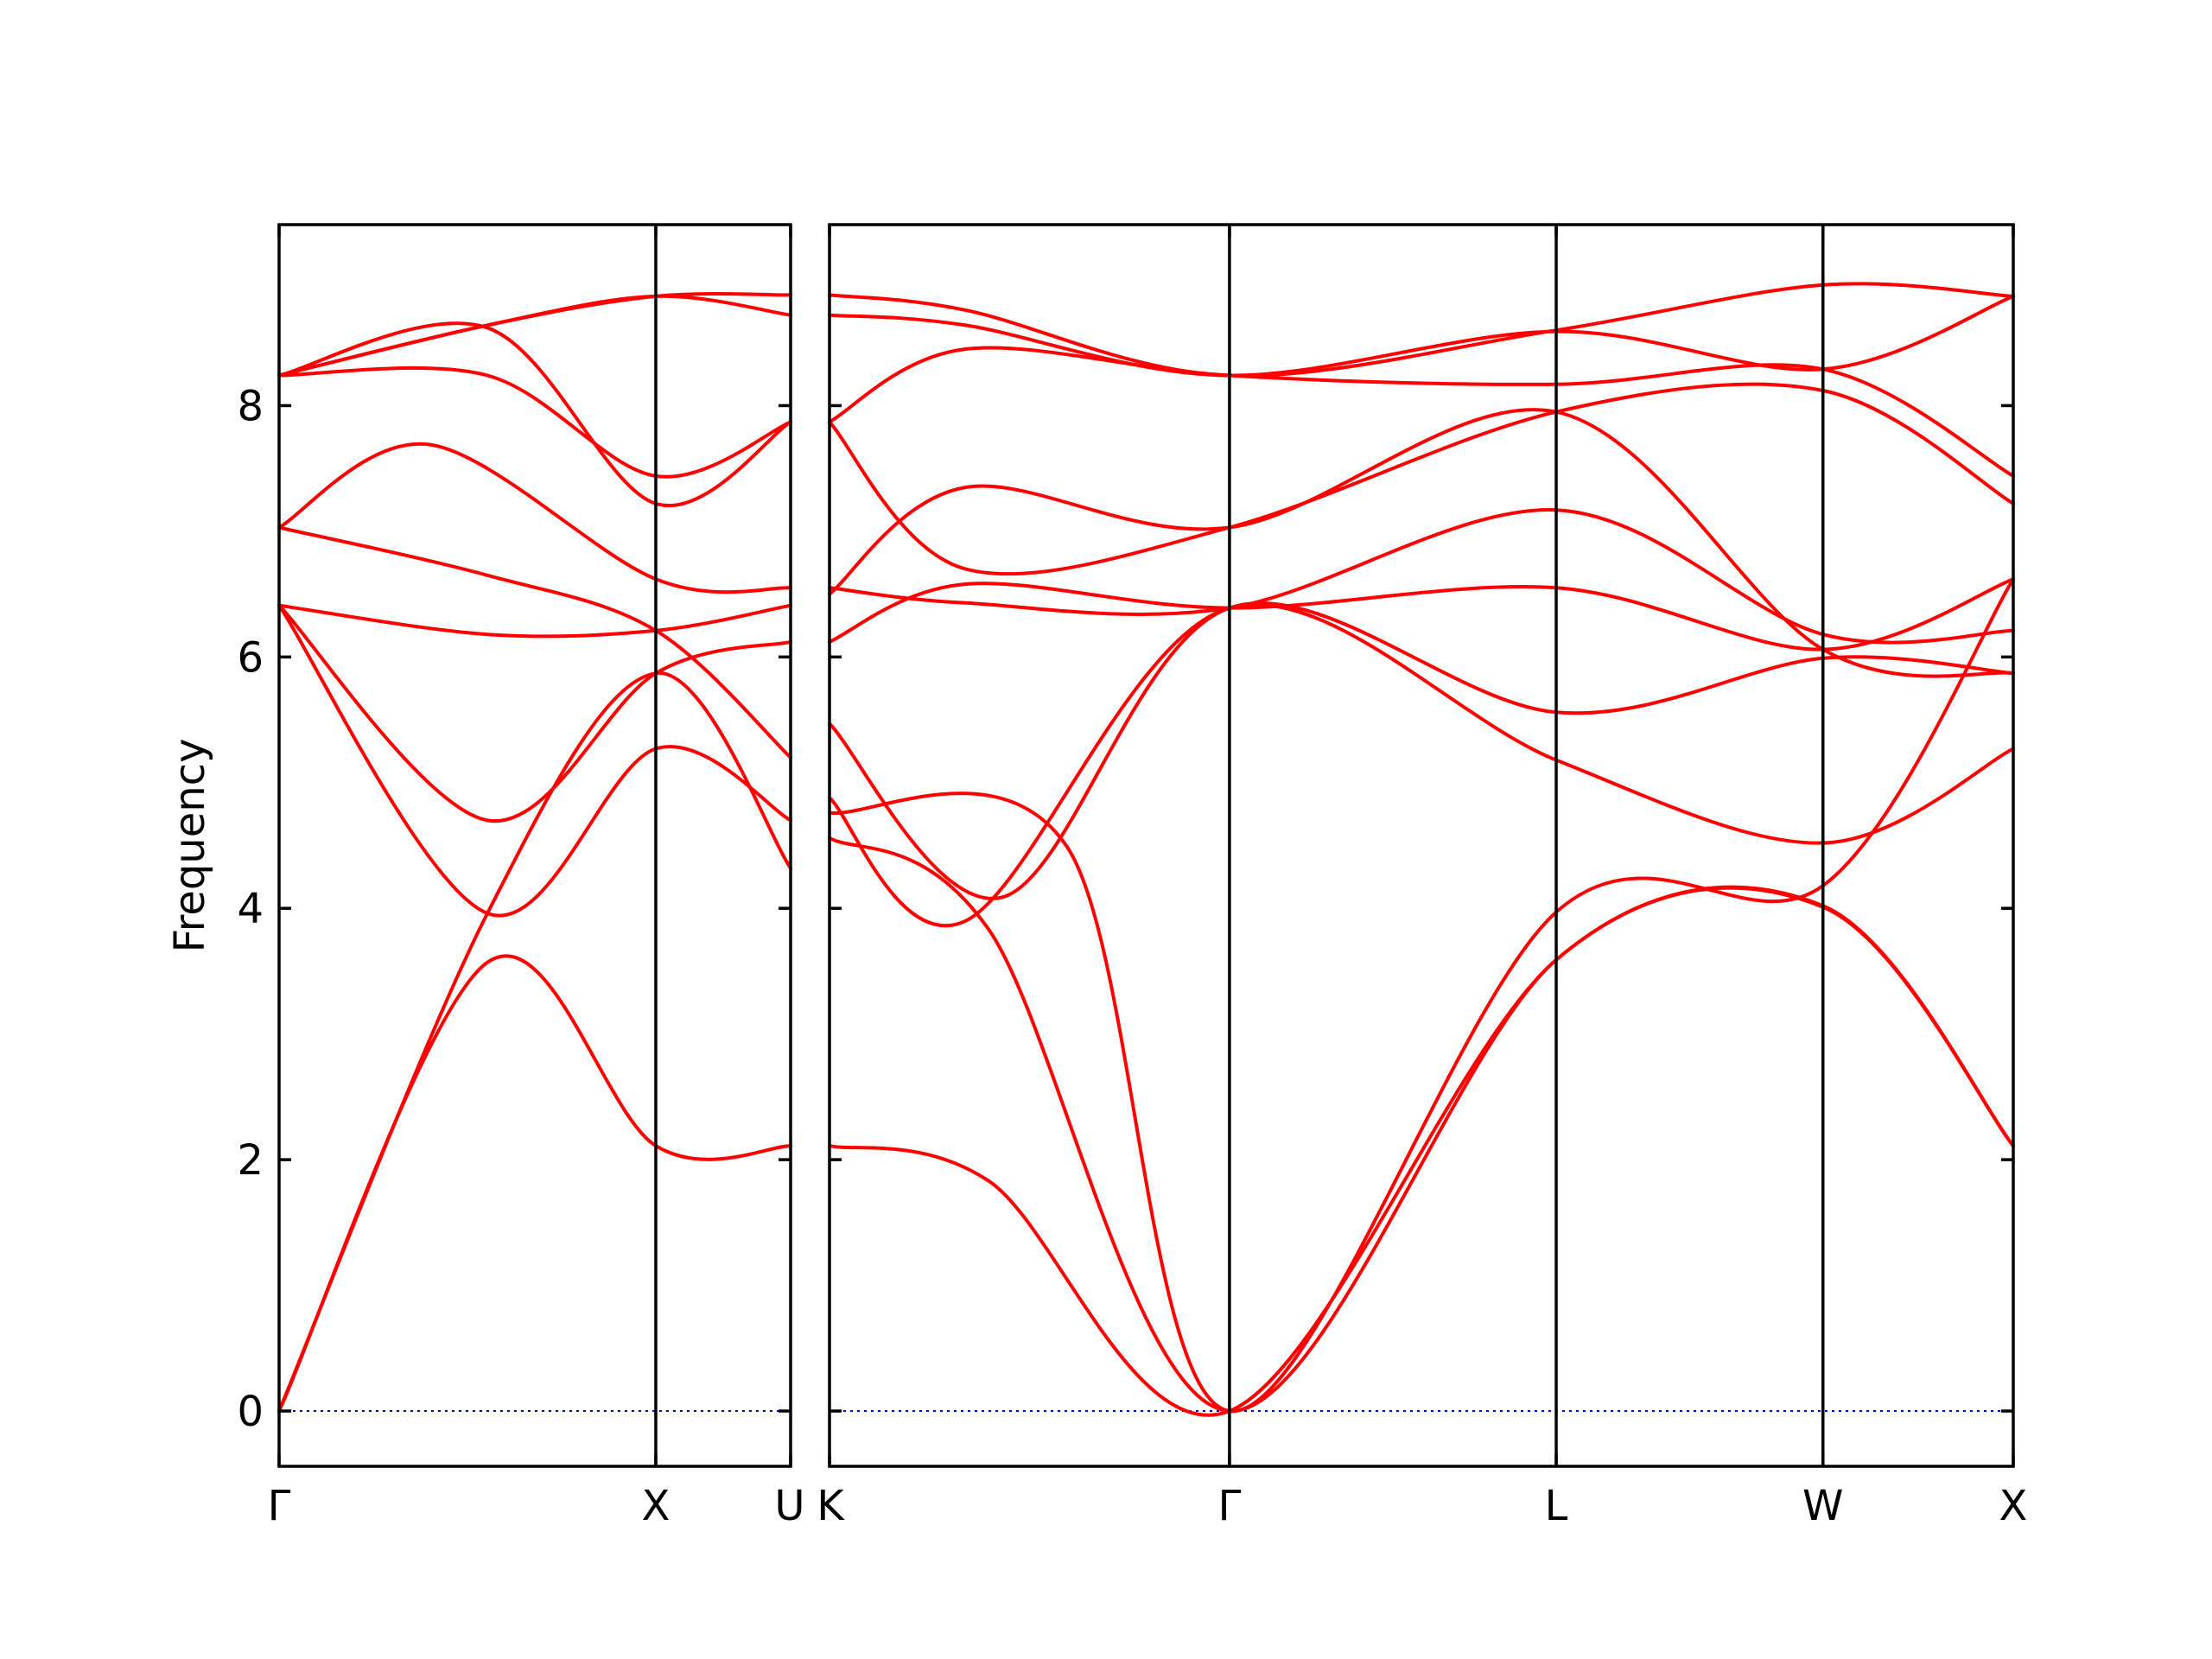  I want to click on y-tick-label: 2, so click(250, 1160).